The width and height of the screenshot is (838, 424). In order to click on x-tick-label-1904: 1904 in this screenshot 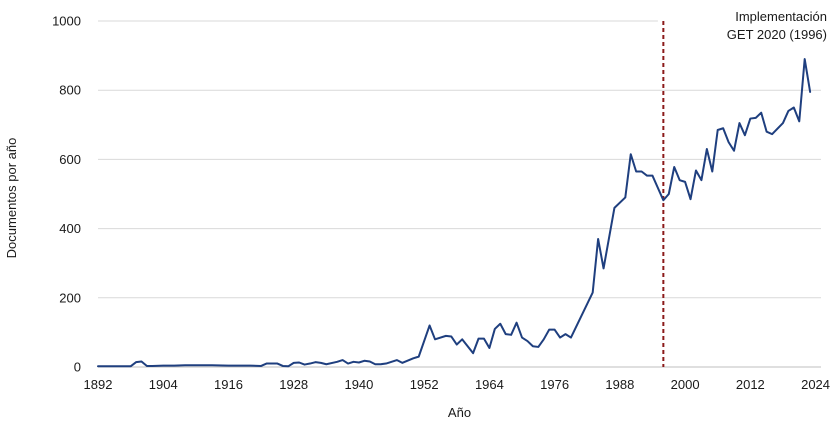, I will do `click(163, 384)`.